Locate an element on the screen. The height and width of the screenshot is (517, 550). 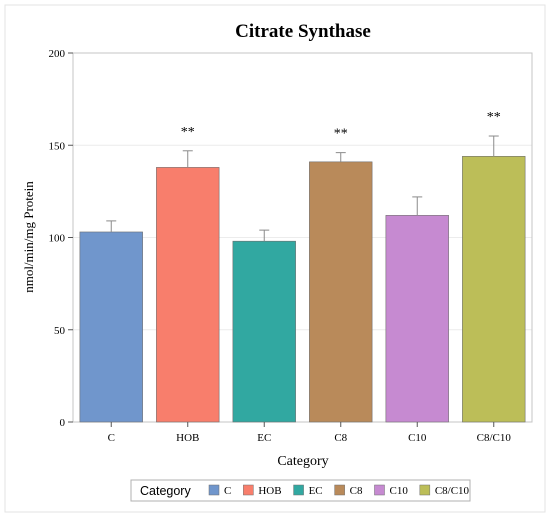
error-bars is located at coordinates (302, 188).